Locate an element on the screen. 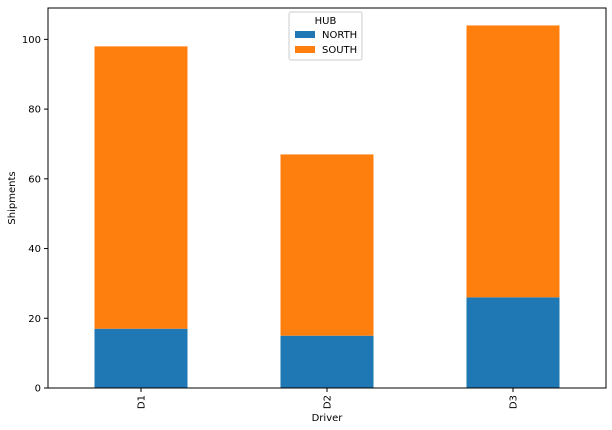 This screenshot has width=612, height=430. x-tick-label: D1 is located at coordinates (142, 402).